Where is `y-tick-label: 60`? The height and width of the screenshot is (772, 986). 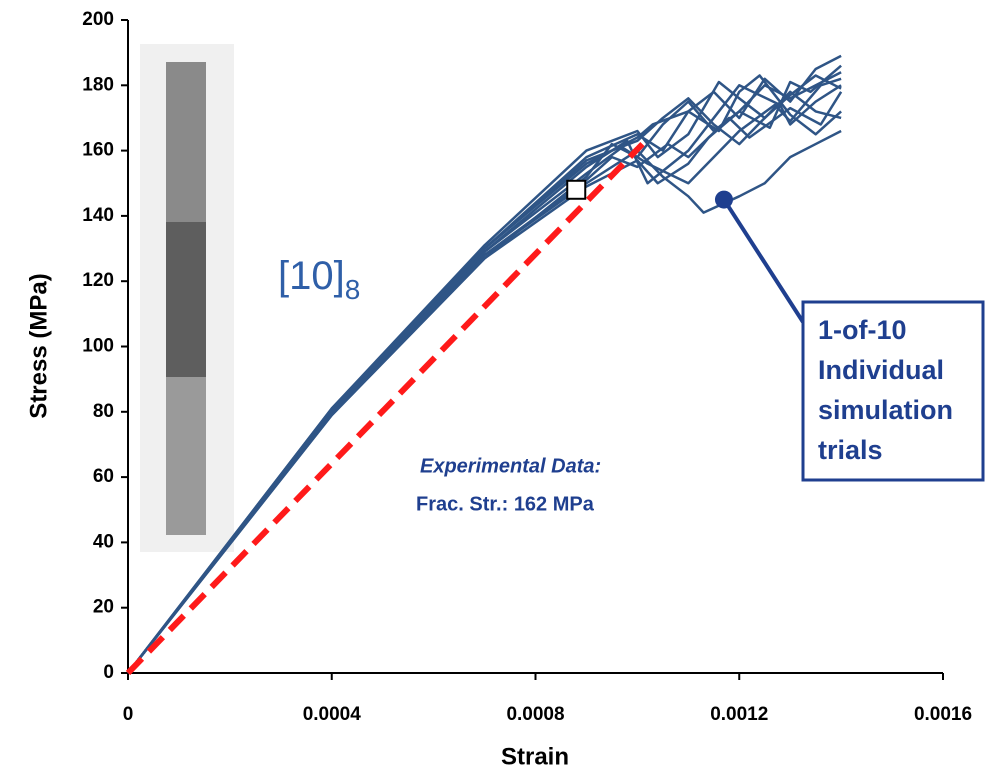 y-tick-label: 60 is located at coordinates (103, 476).